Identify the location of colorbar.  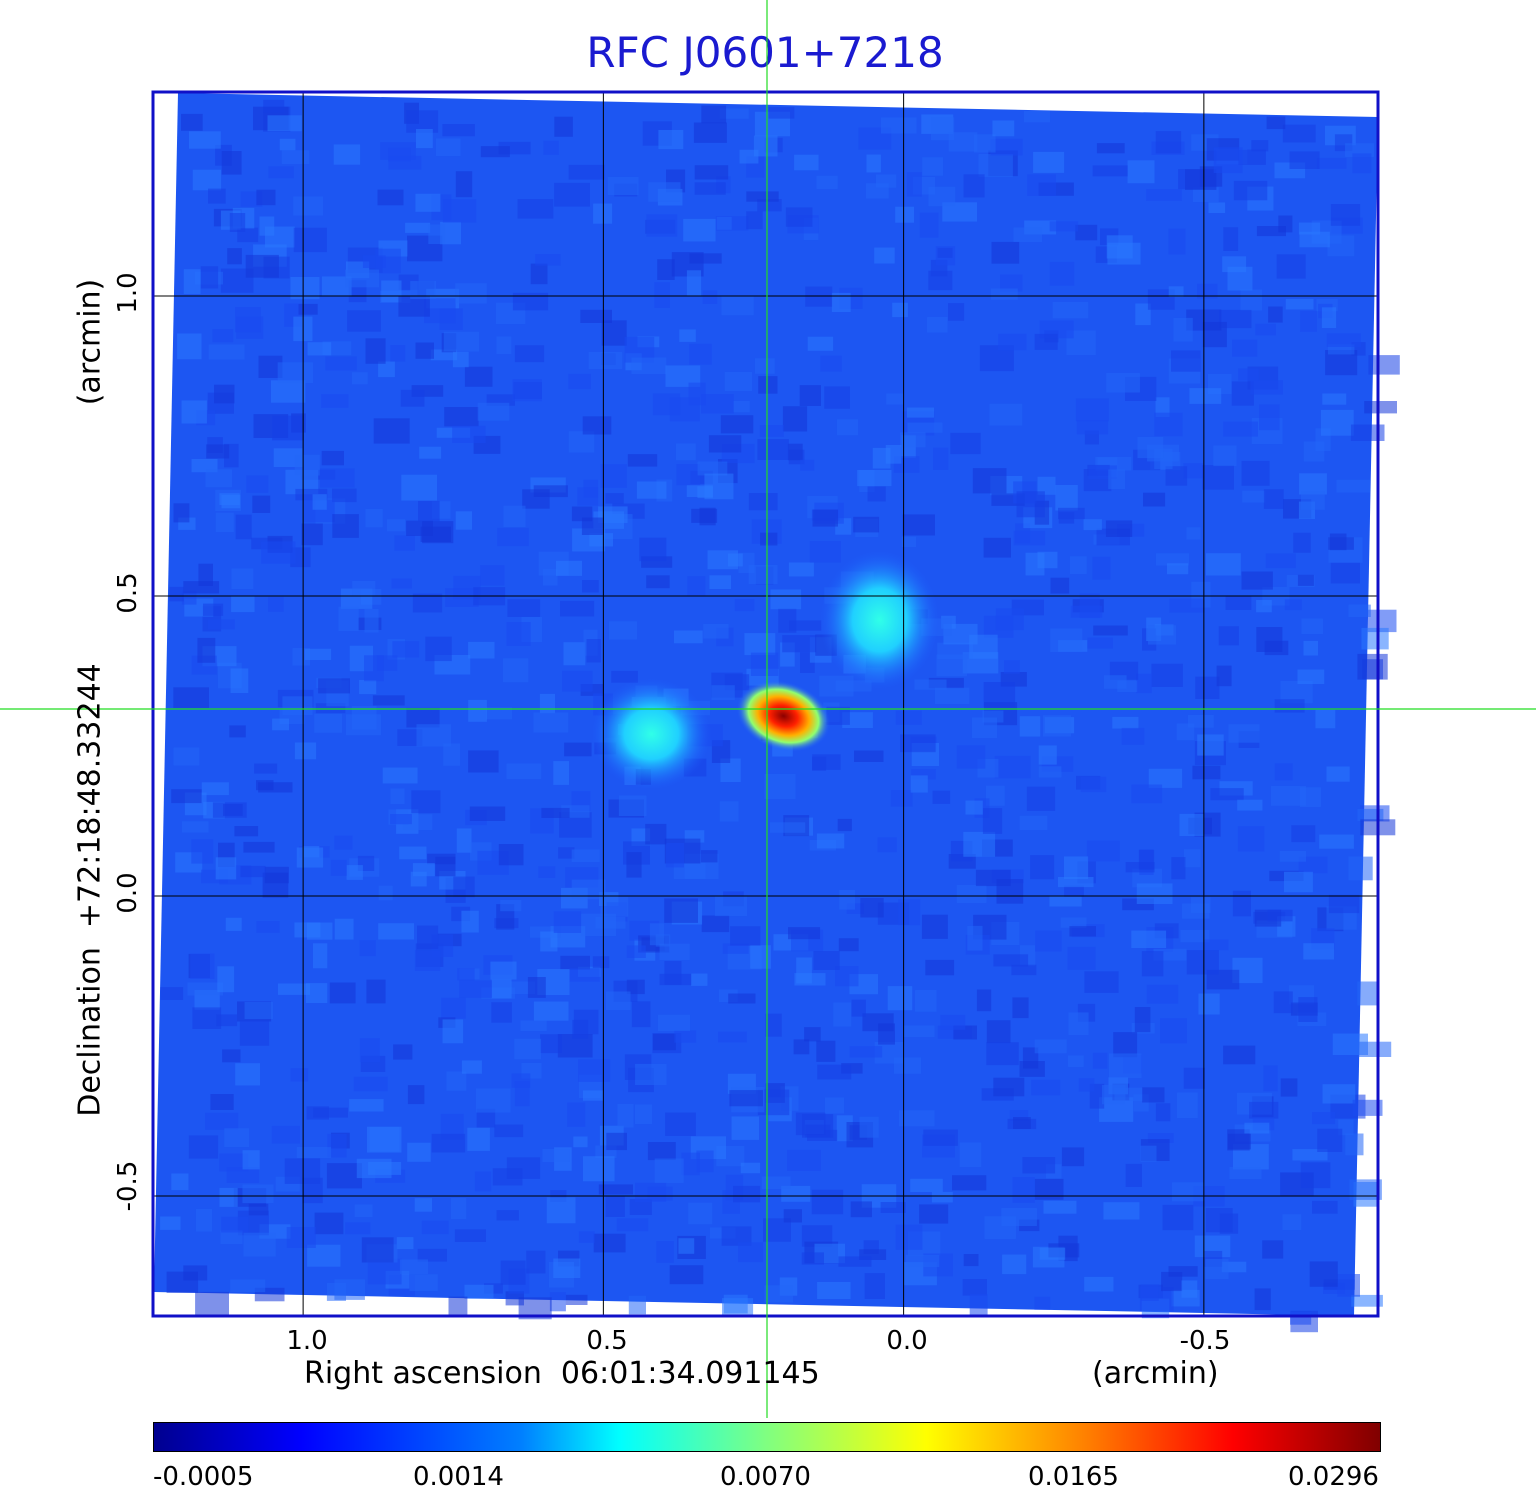
(767, 1437).